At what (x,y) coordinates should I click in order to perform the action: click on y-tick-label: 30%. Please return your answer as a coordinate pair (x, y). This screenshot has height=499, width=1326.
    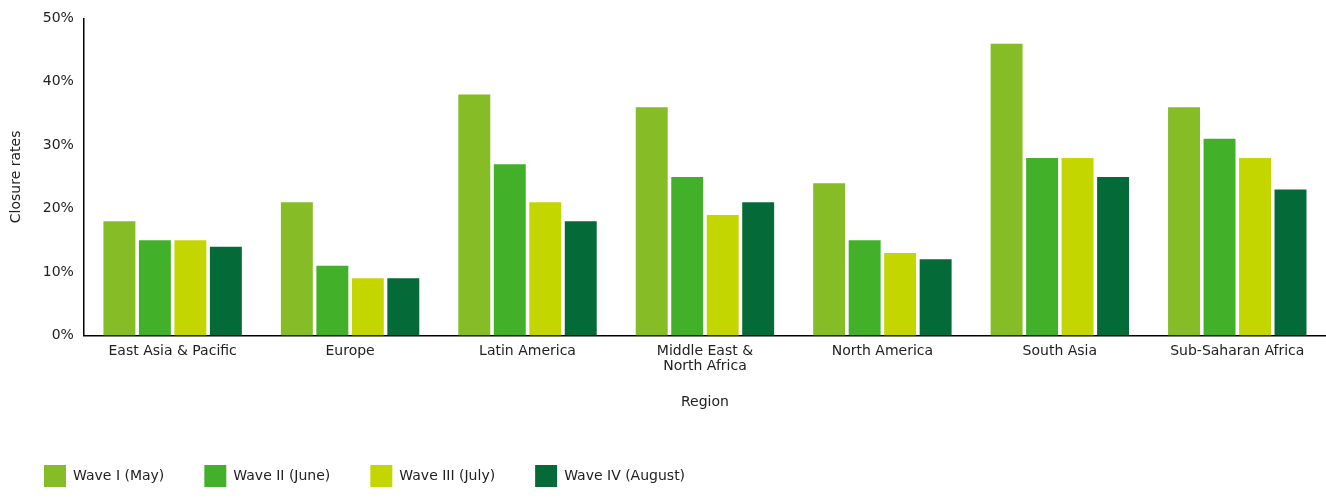
    Looking at the image, I should click on (58, 143).